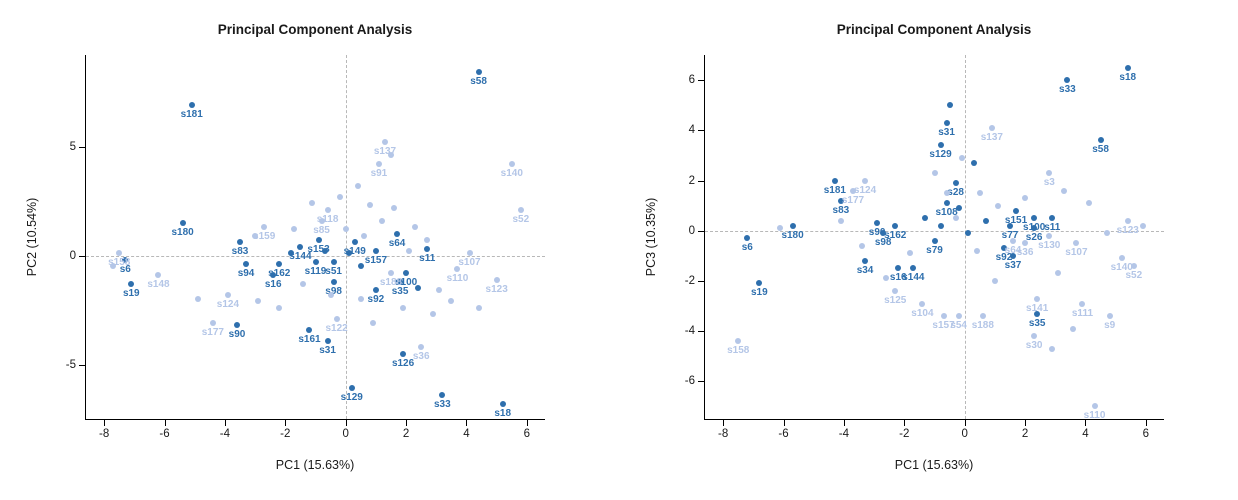 The image size is (1238, 500). Describe the element at coordinates (934, 29) in the screenshot. I see `chart-title: Principal Component Analysis` at that location.